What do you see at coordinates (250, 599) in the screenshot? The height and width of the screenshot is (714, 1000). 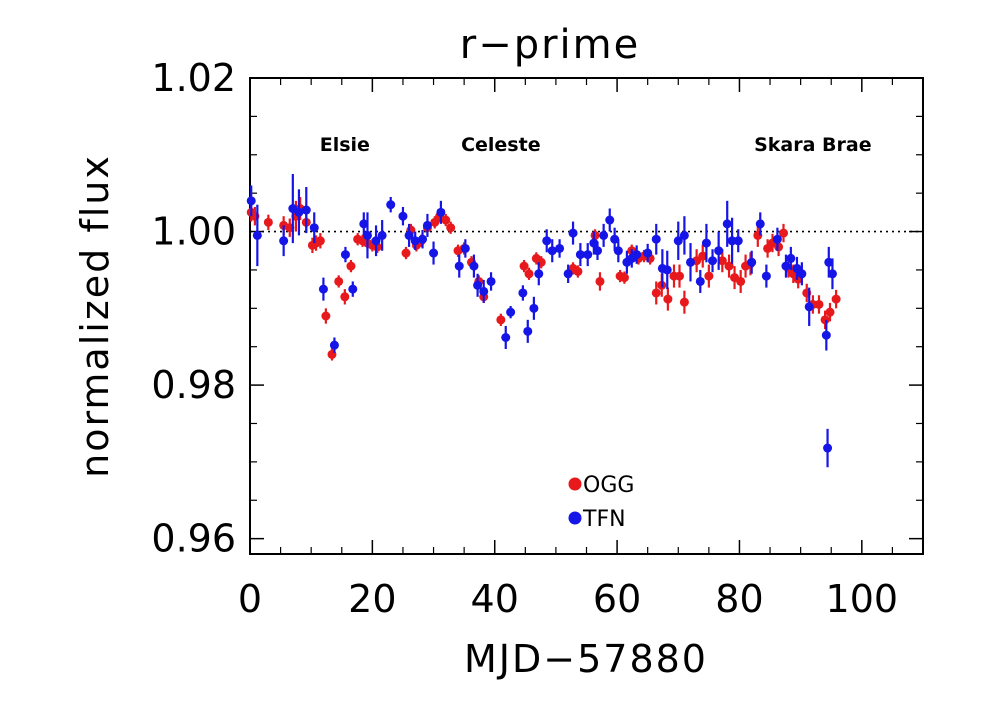 I see `x-tick-label: 0` at bounding box center [250, 599].